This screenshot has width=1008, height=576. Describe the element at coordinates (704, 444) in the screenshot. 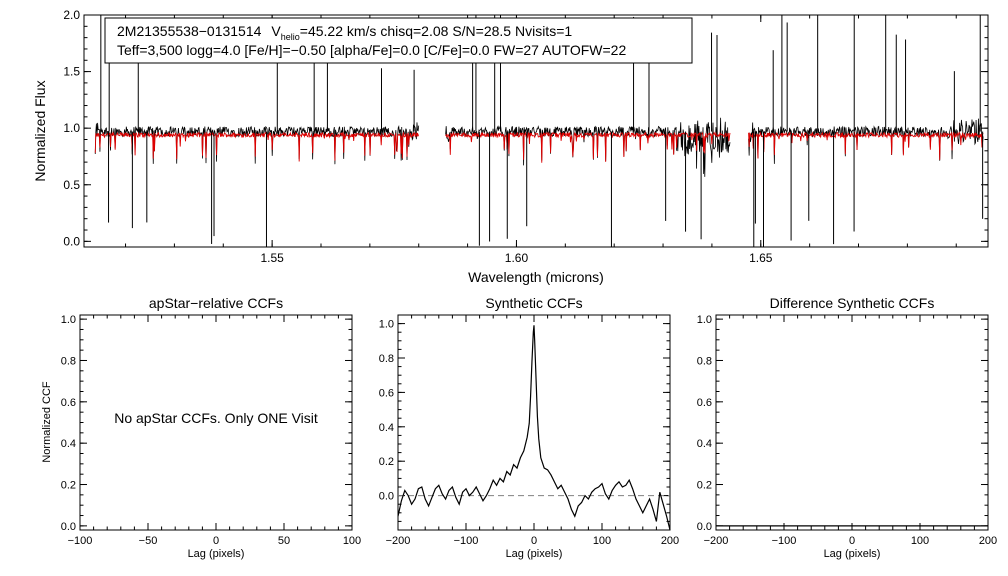

I see `difference-ccf-y-tick-label: 0.4` at that location.